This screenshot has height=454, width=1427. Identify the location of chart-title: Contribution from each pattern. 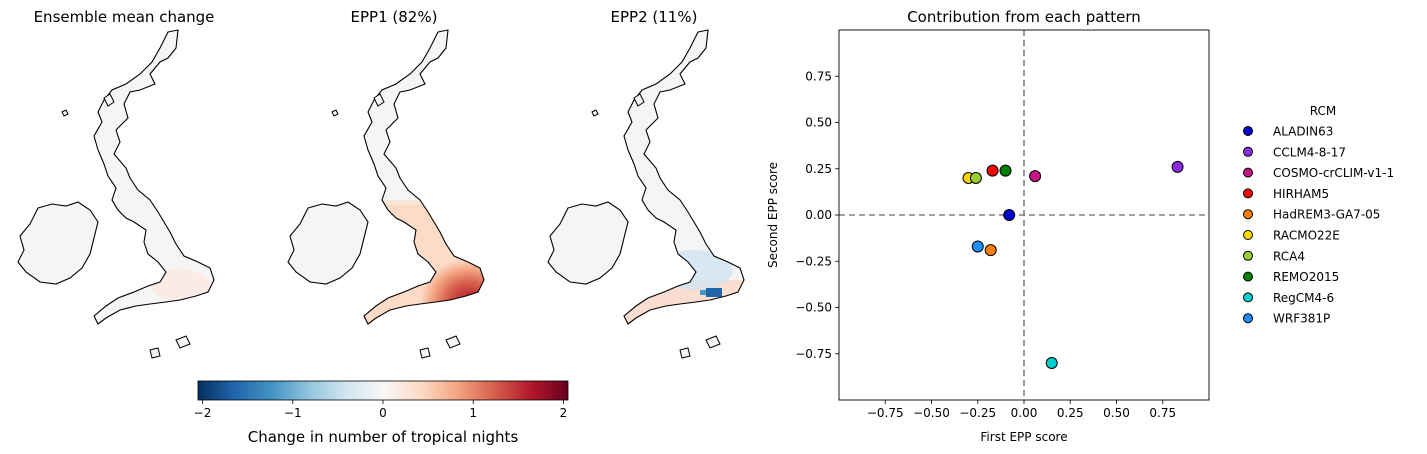
(1024, 17).